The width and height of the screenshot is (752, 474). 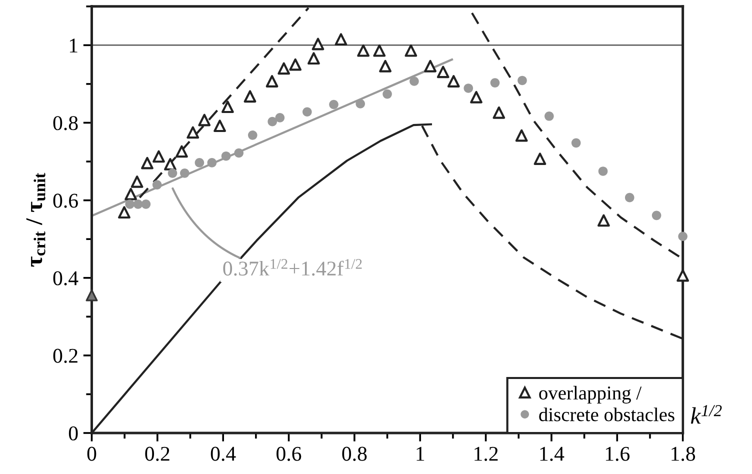 What do you see at coordinates (65, 355) in the screenshot?
I see `y-tick-label: 0.2` at bounding box center [65, 355].